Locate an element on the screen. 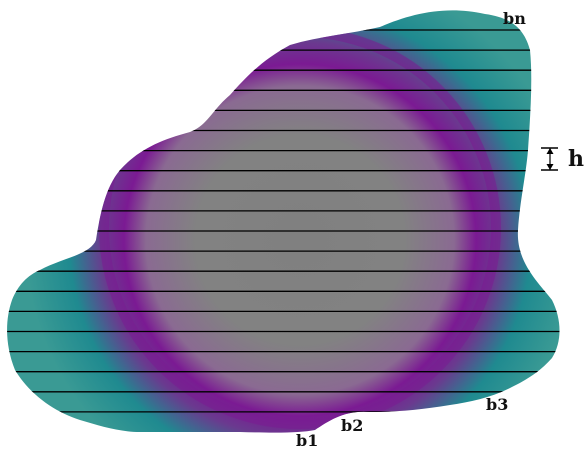  h-dimension-marker is located at coordinates (549, 159).